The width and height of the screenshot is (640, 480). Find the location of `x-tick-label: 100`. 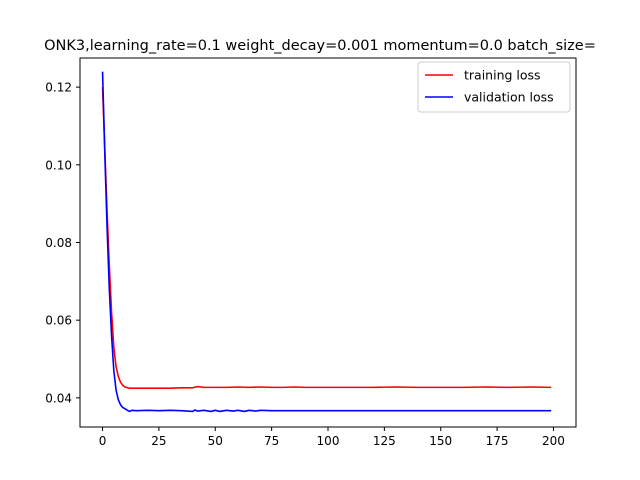

x-tick-label: 100 is located at coordinates (328, 441).